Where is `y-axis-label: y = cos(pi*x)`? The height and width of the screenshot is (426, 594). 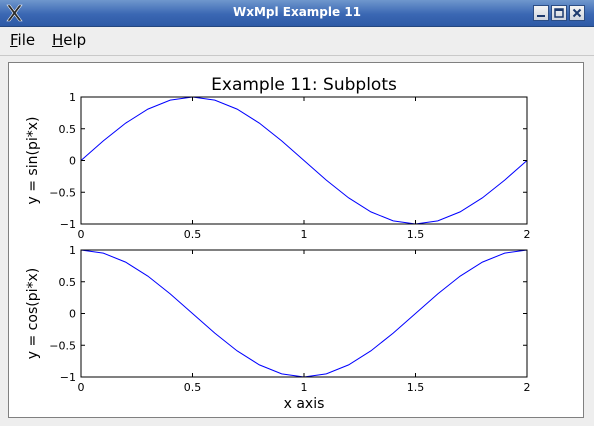
y-axis-label: y = cos(pi*x) is located at coordinates (33, 313).